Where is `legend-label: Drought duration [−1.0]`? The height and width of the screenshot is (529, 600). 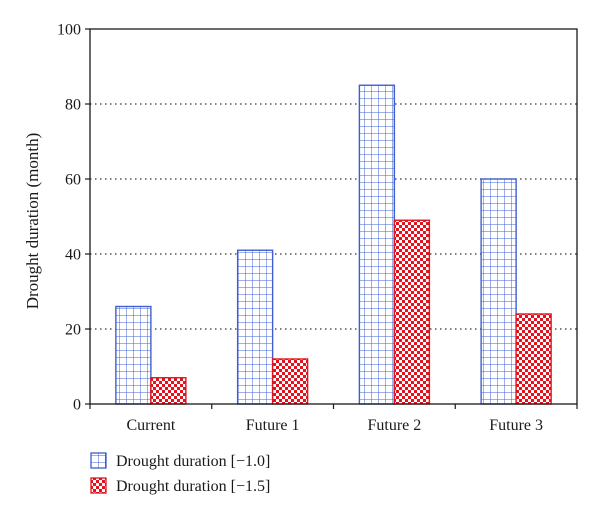 legend-label: Drought duration [−1.0] is located at coordinates (193, 461).